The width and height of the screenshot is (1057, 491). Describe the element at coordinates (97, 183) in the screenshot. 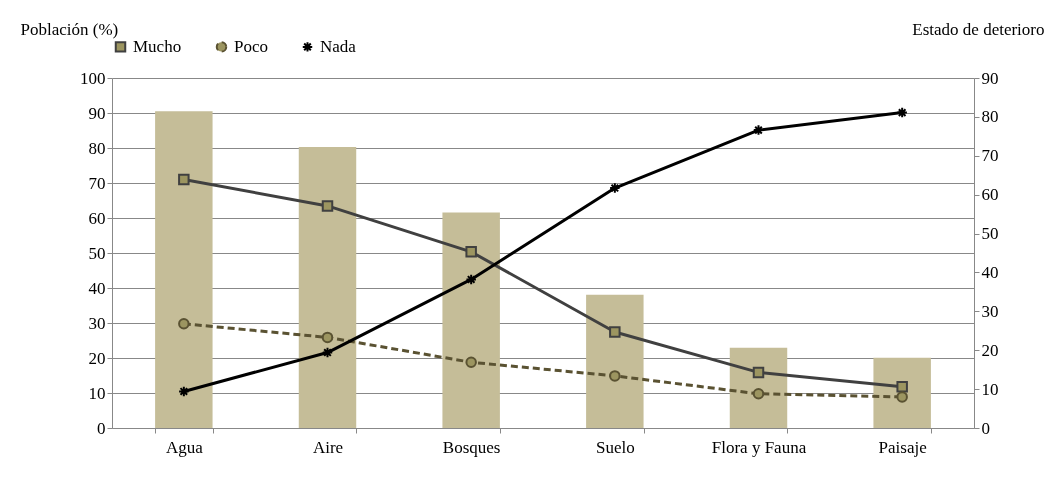

I see `y-tick-label: 70` at that location.